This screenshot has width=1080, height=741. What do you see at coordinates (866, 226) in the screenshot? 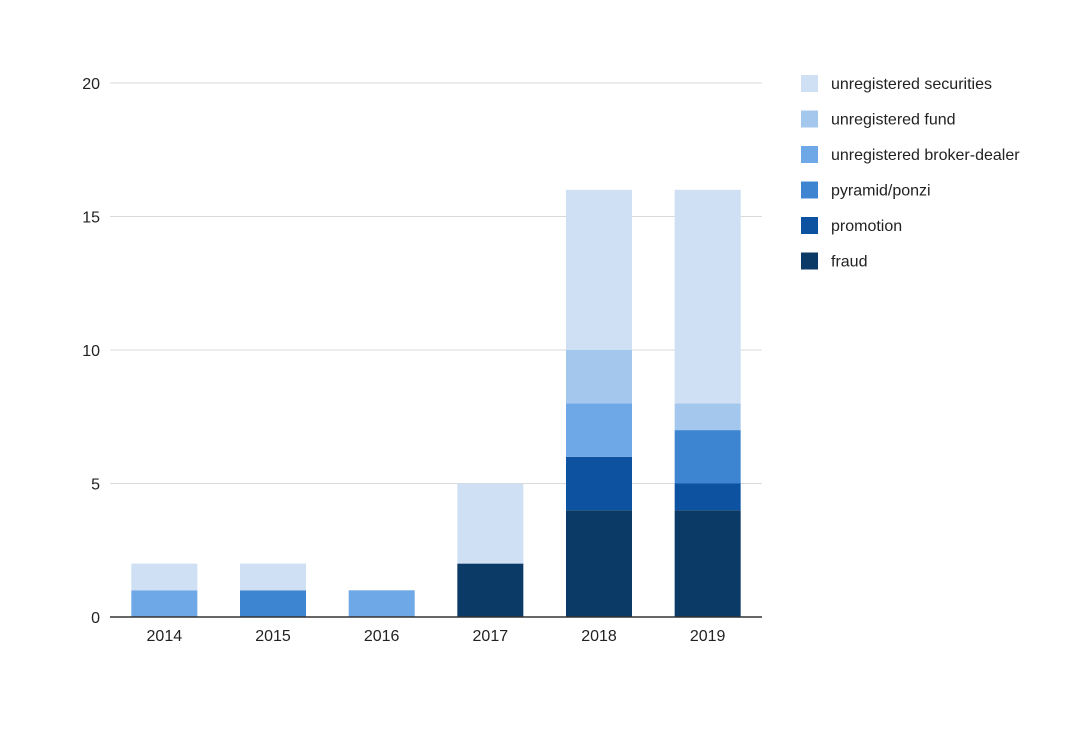
I see `legend-label: promotion` at bounding box center [866, 226].